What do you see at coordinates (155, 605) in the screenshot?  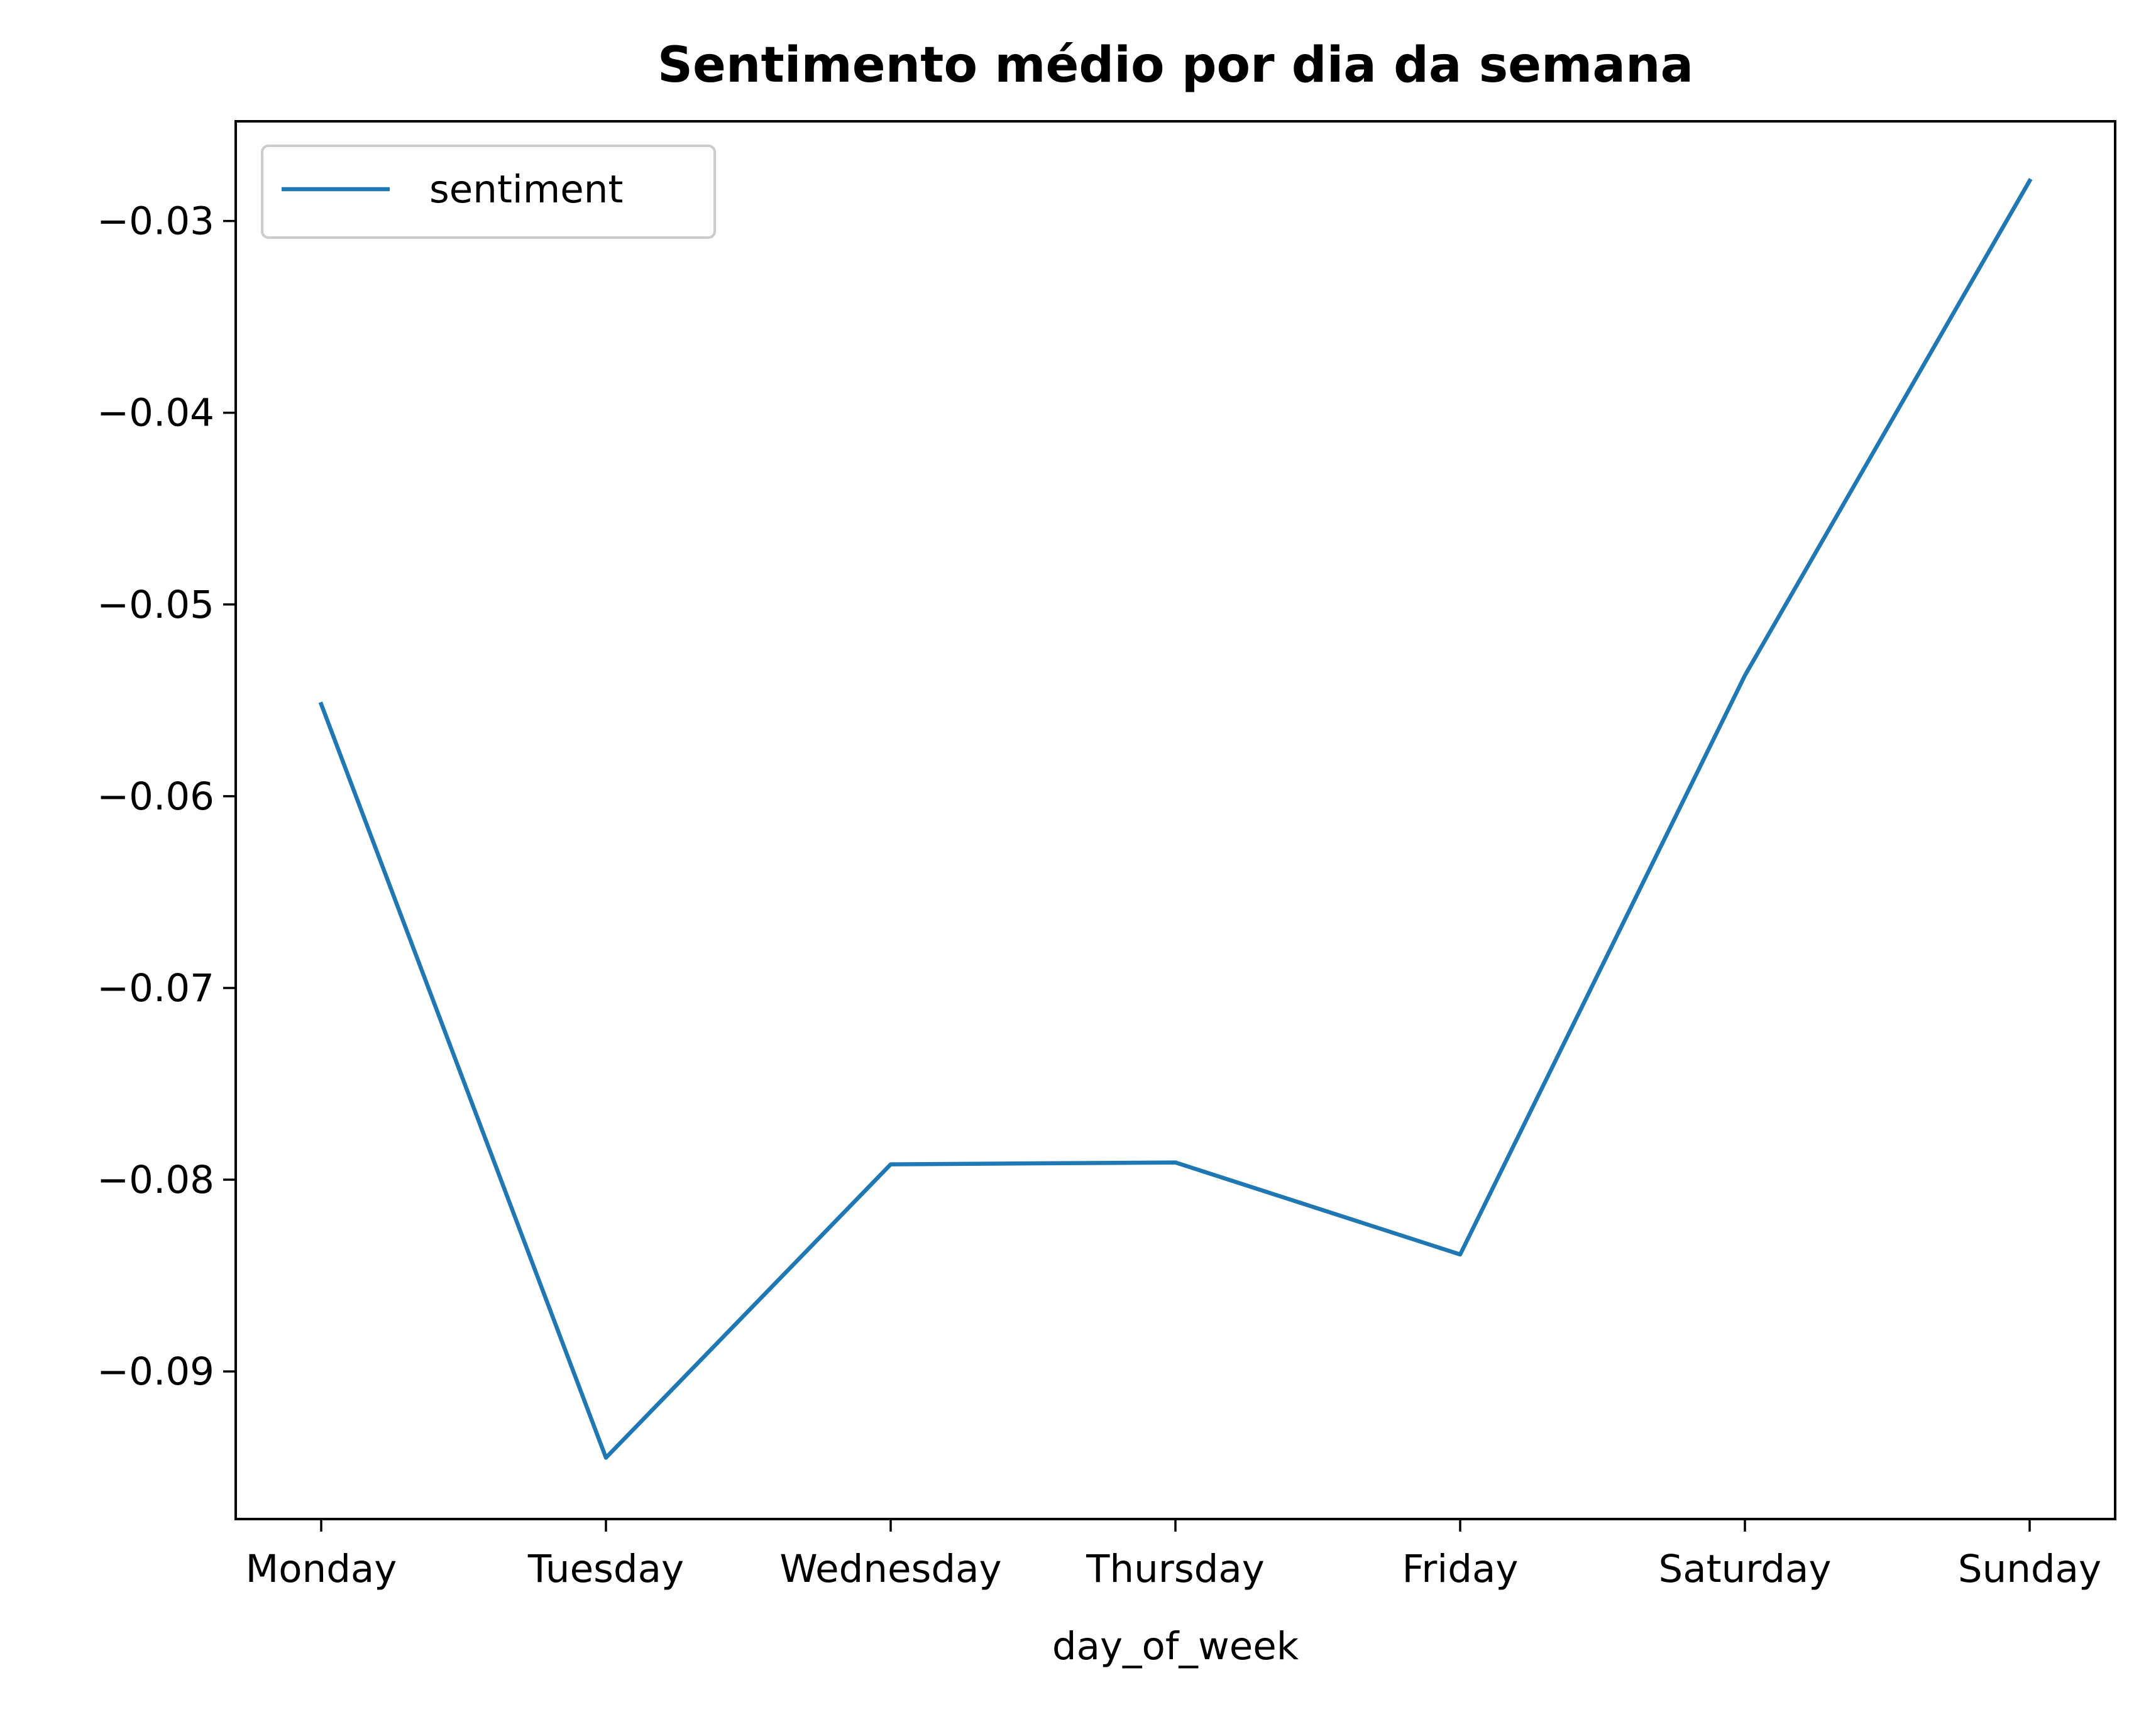 I see `y-tick-label: −0.05` at bounding box center [155, 605].